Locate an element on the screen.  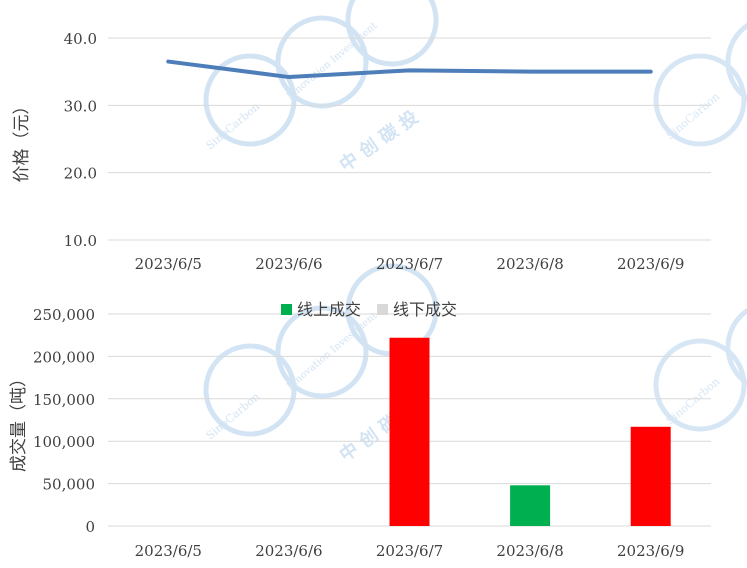
volume-x-tick-label: 2023/6/8 is located at coordinates (529, 551).